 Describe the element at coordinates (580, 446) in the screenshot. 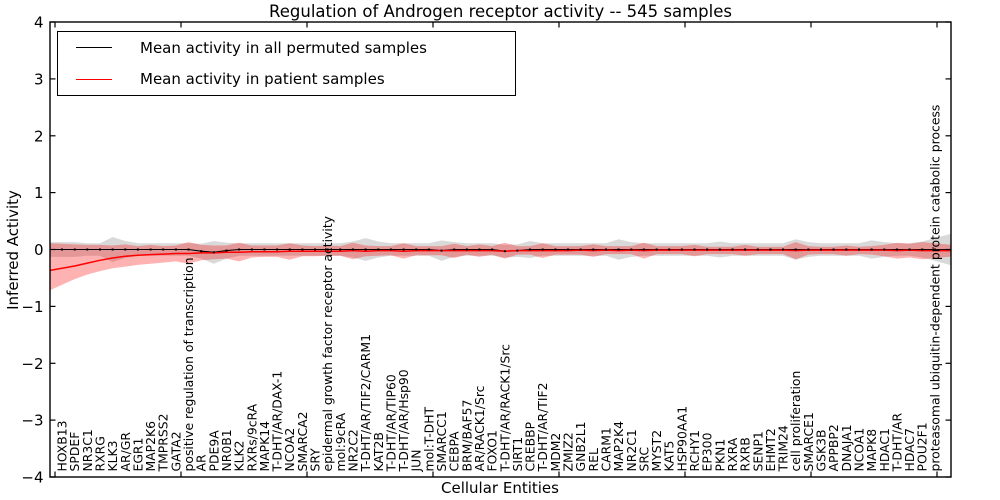

I see `x-category-label: GNB2L1` at that location.